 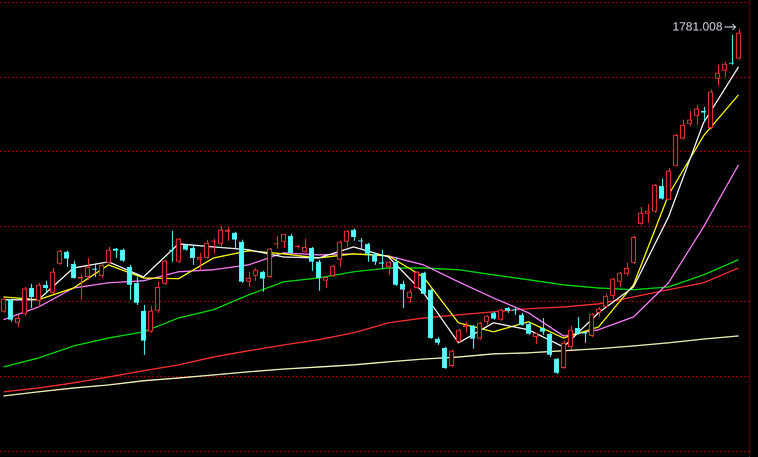 I want to click on annotation: 1781.008, so click(x=697, y=26).